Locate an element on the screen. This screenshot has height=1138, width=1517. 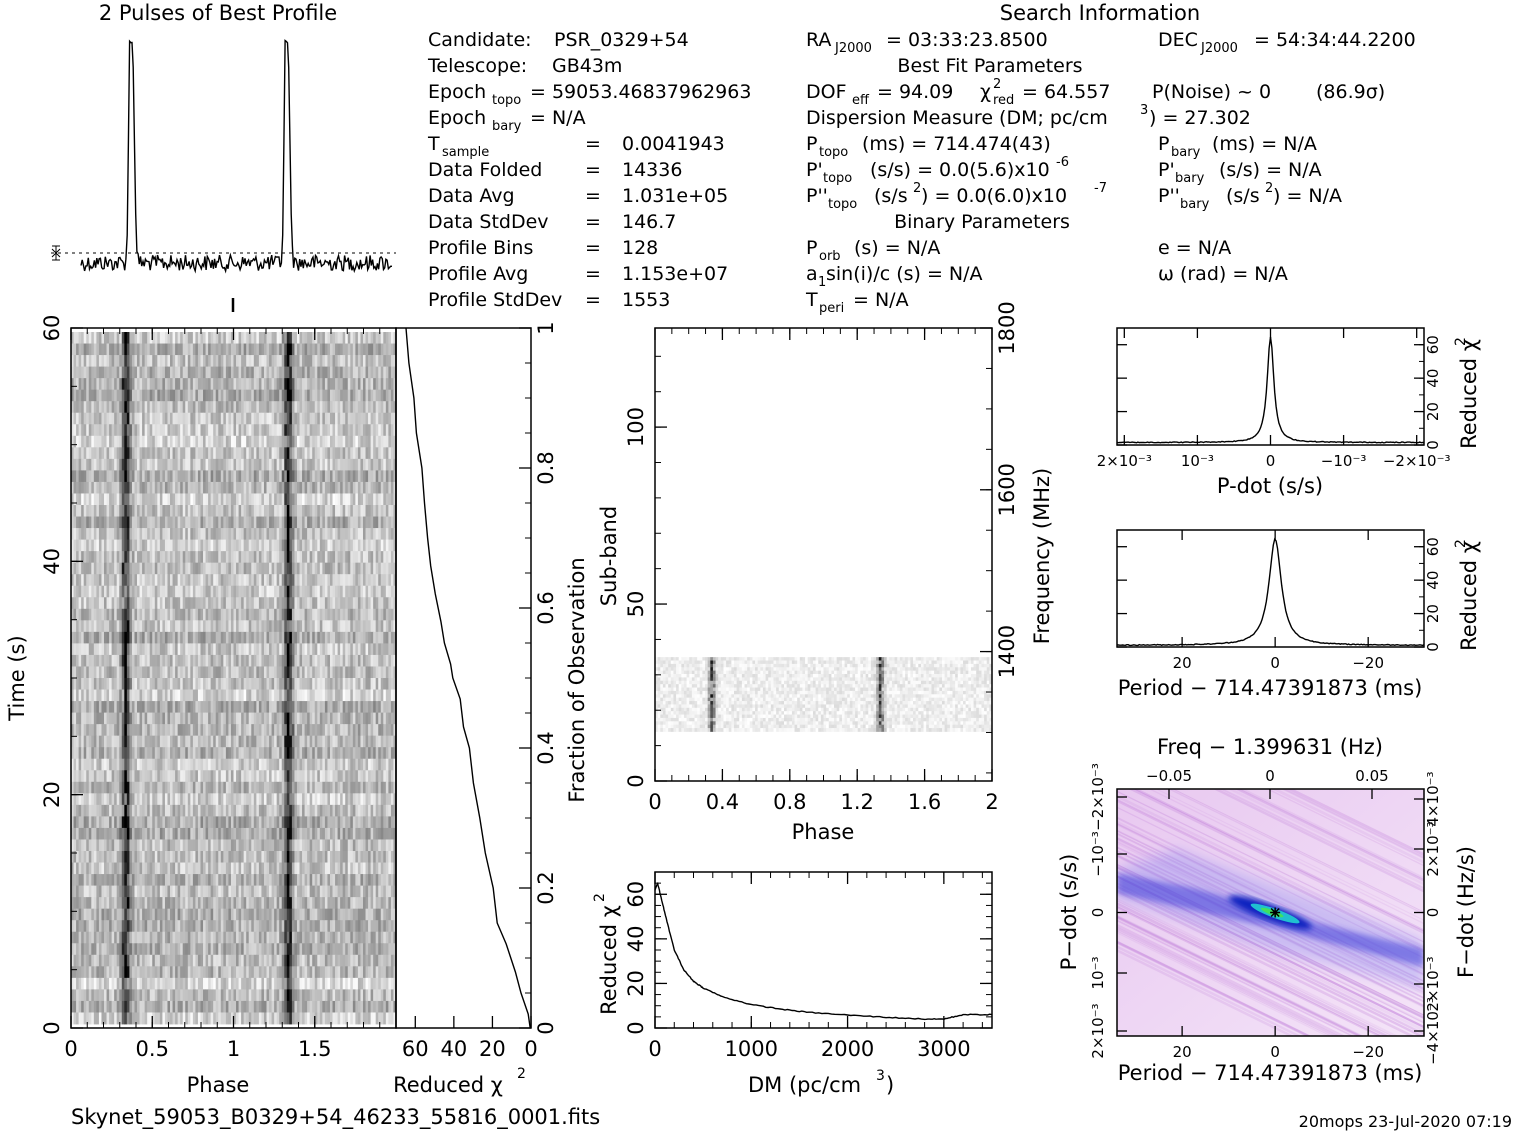
pdbary-label: P' is located at coordinates (1166, 170).